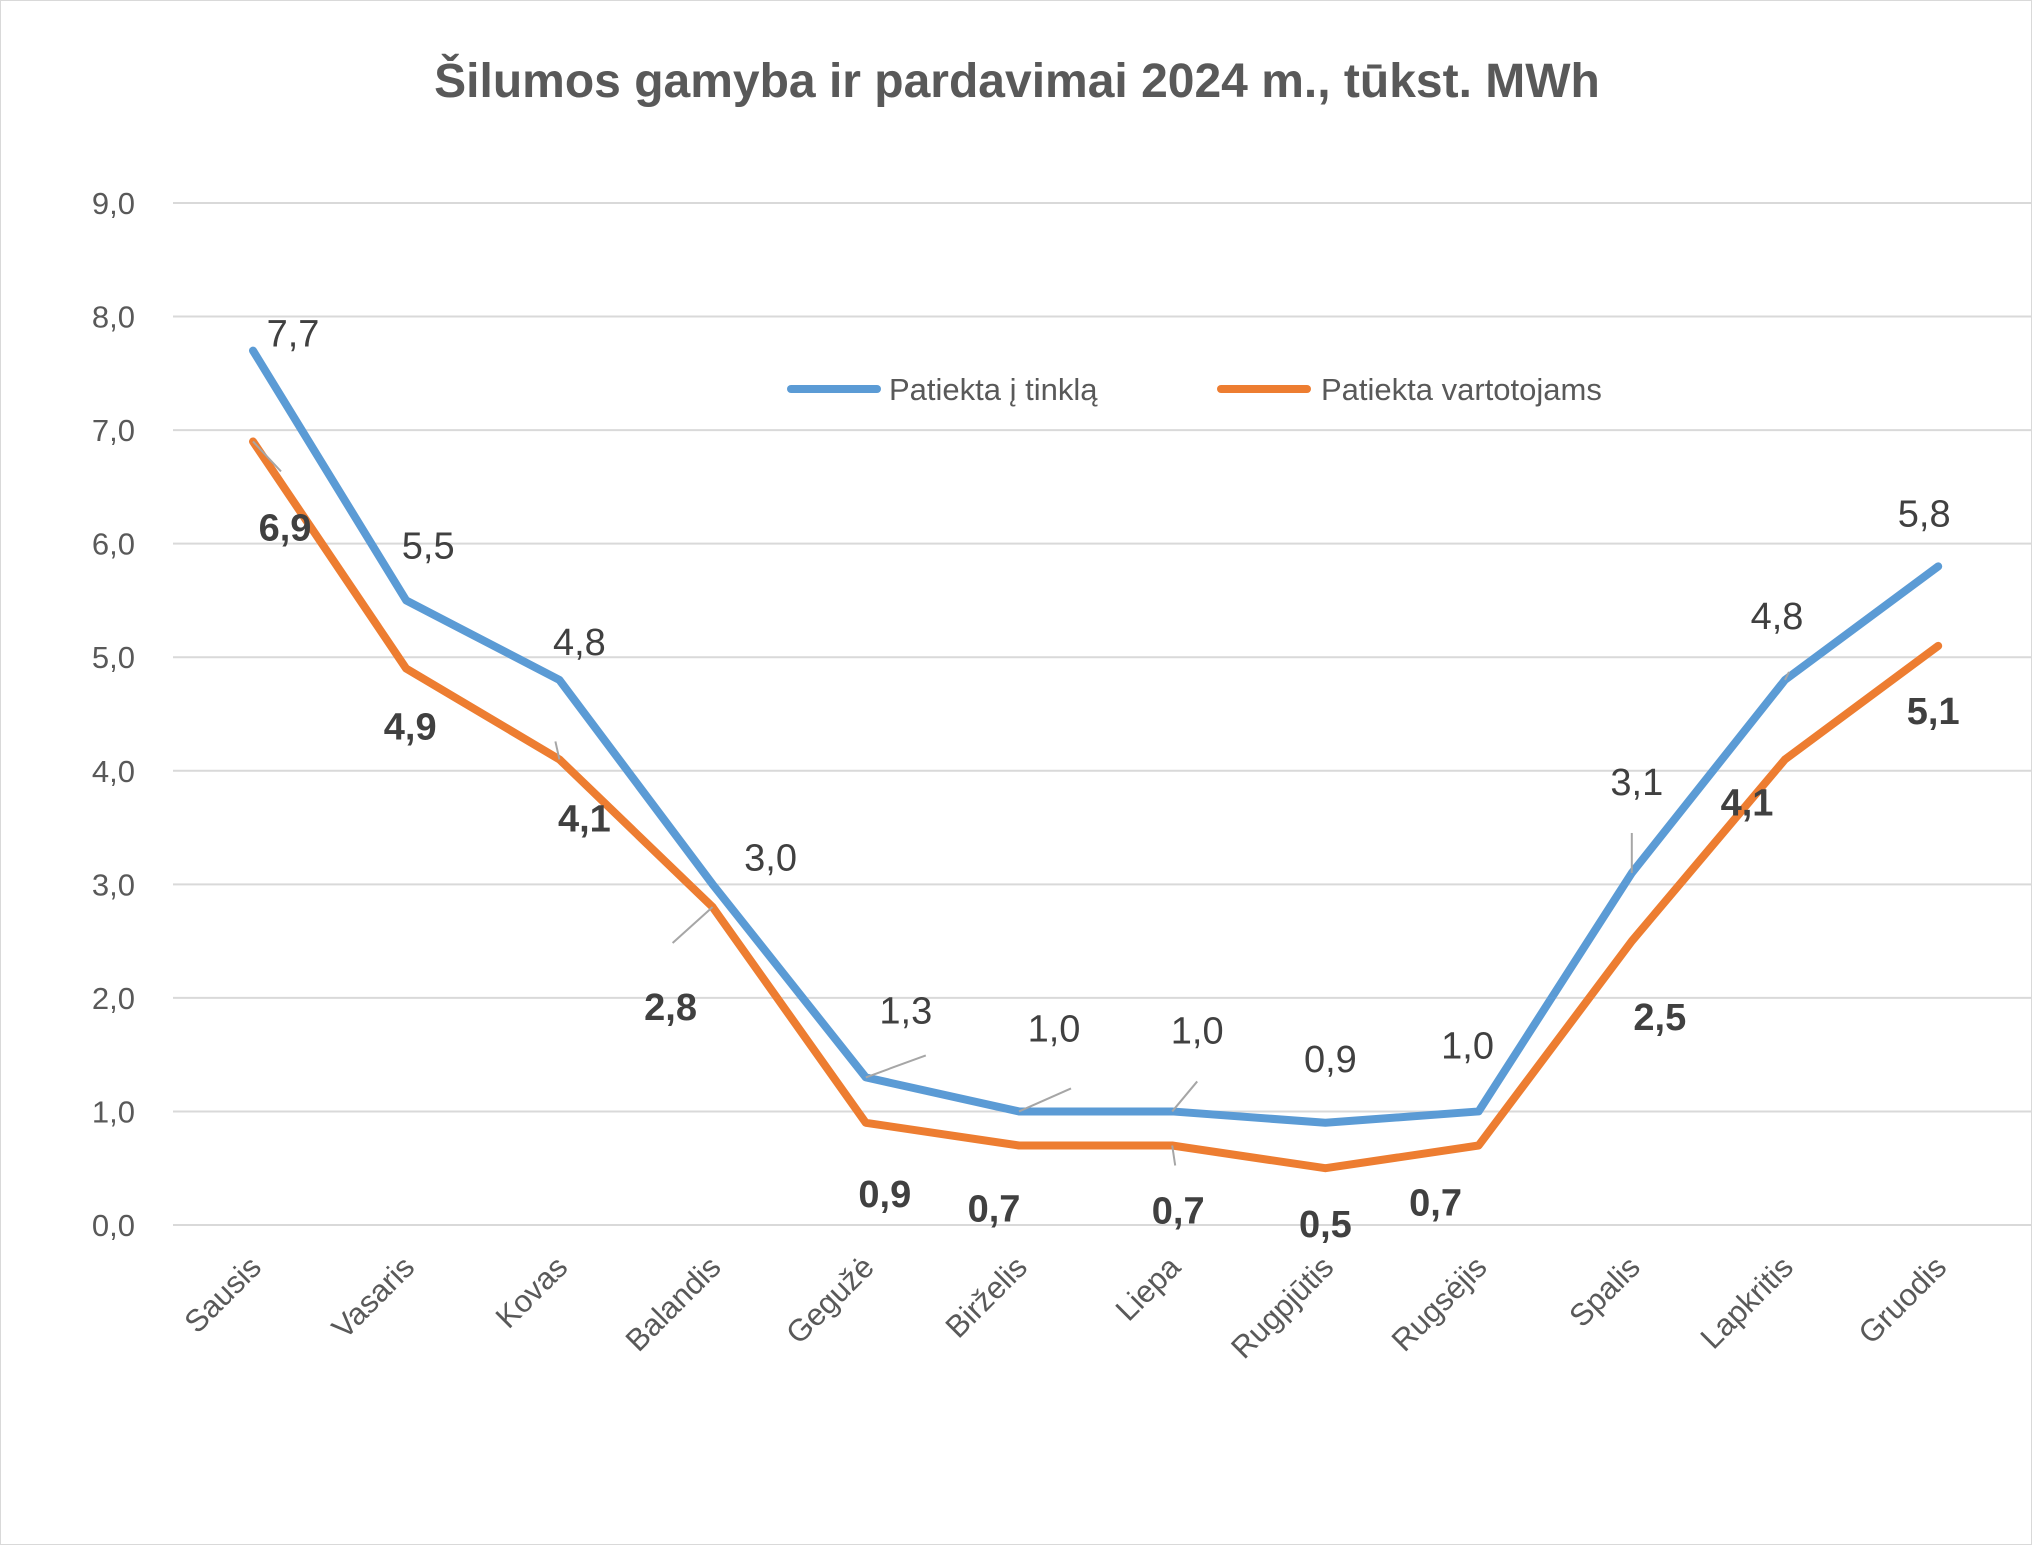  I want to click on data-label: 3,1, so click(1636, 783).